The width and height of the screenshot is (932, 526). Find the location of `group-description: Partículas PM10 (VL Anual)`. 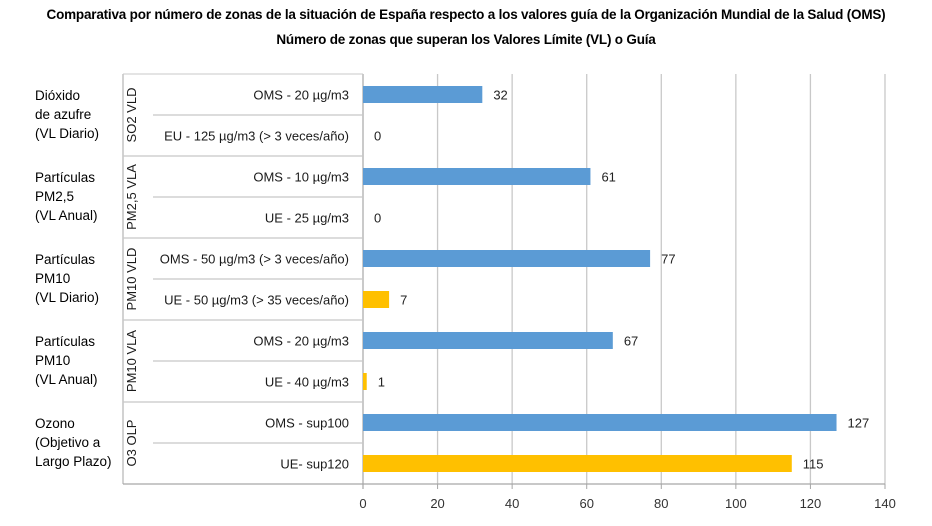

group-description: Partículas PM10 (VL Anual) is located at coordinates (66, 360).